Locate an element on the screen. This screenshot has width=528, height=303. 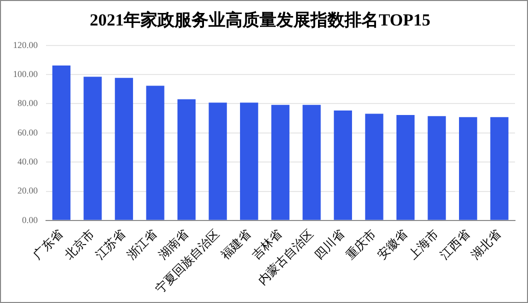
y-tick-label: 20.00 is located at coordinates (28, 191).